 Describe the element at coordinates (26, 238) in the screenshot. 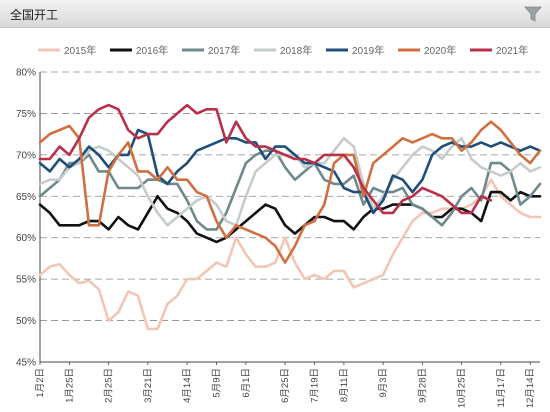

I see `y-tick-label: 60%` at that location.